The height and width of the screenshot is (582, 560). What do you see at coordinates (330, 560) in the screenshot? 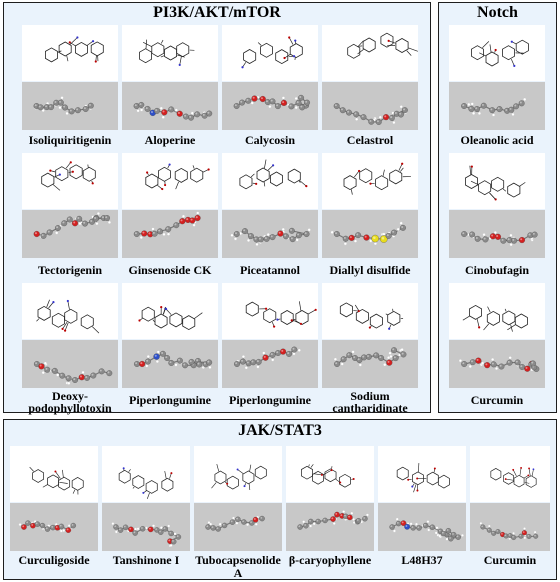
I see `compound-label: β-caryophyllene` at bounding box center [330, 560].